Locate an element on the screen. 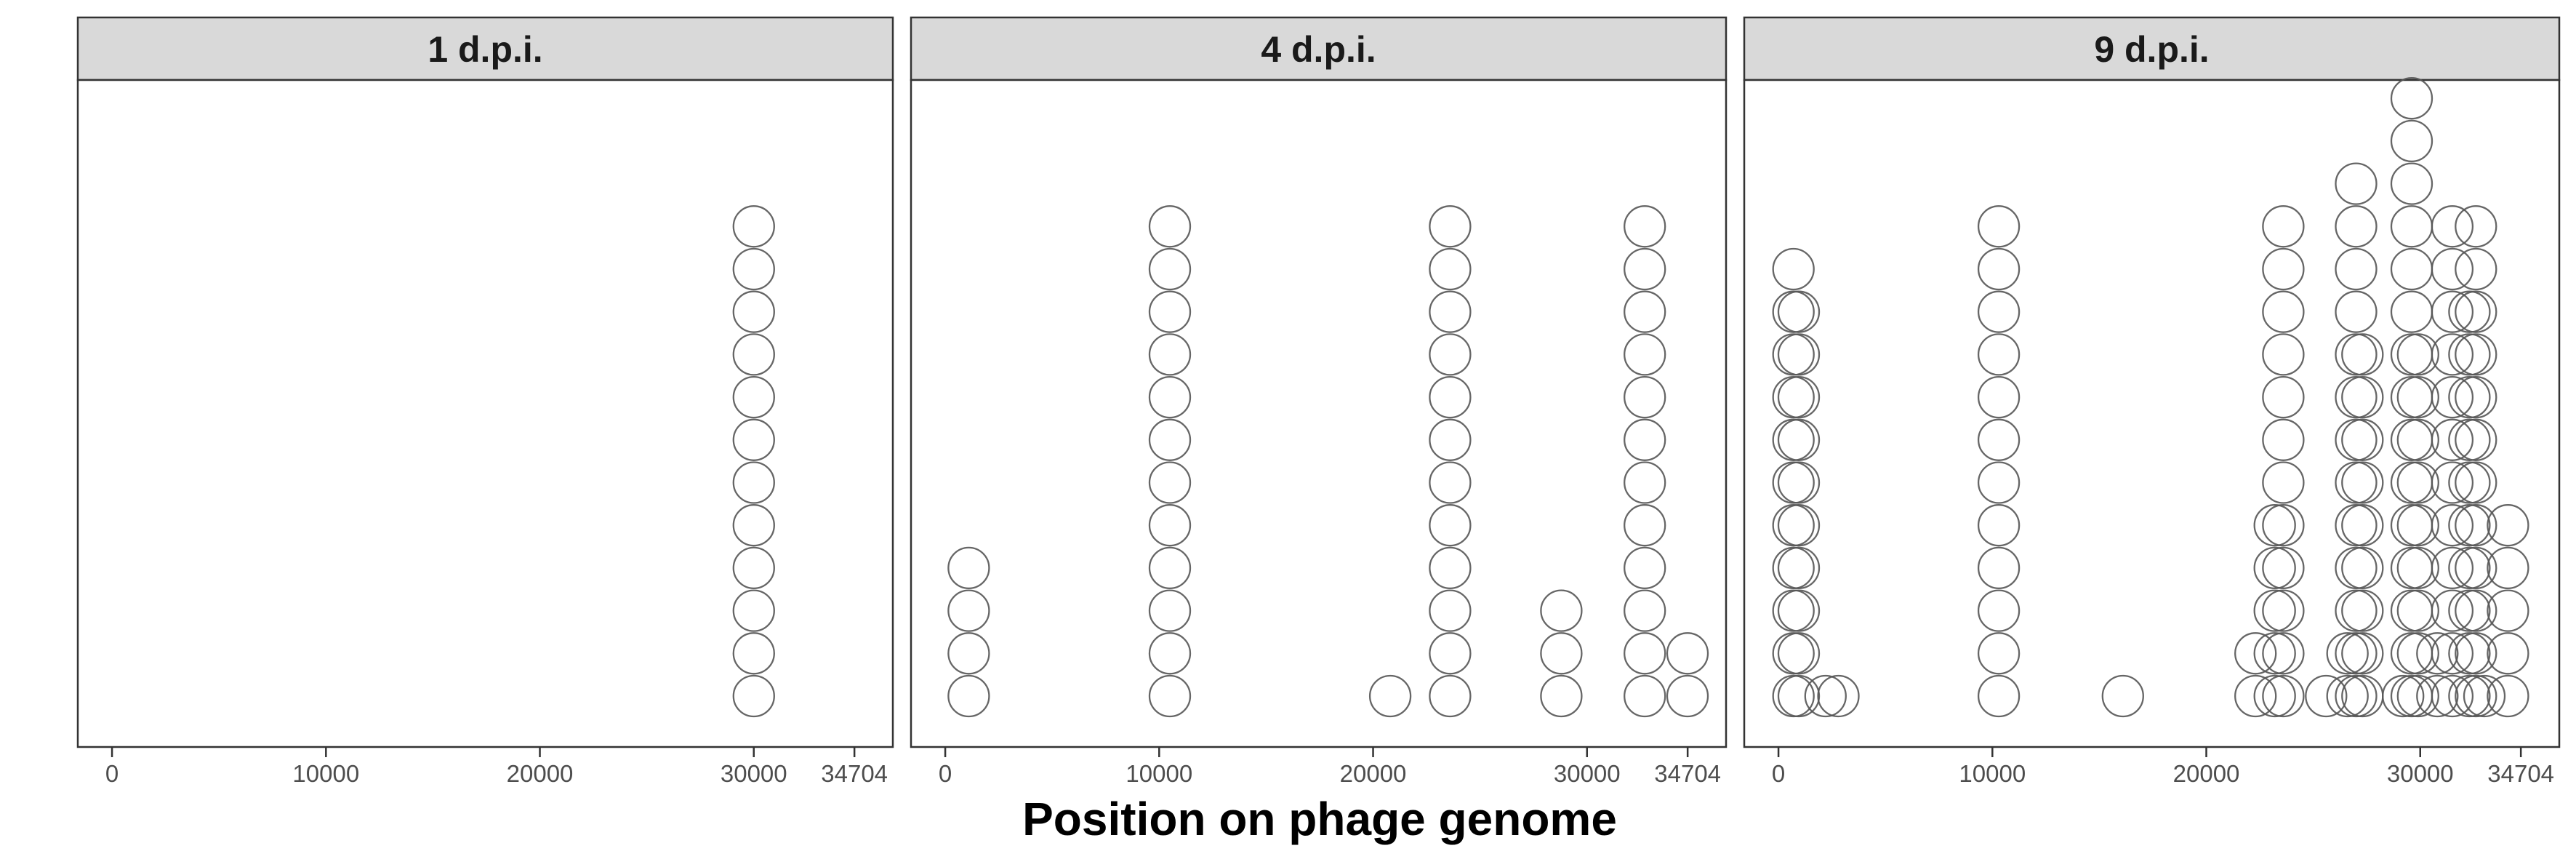 This screenshot has height=859, width=2576. facet-strip-label: 4 d.p.i. is located at coordinates (1319, 49).